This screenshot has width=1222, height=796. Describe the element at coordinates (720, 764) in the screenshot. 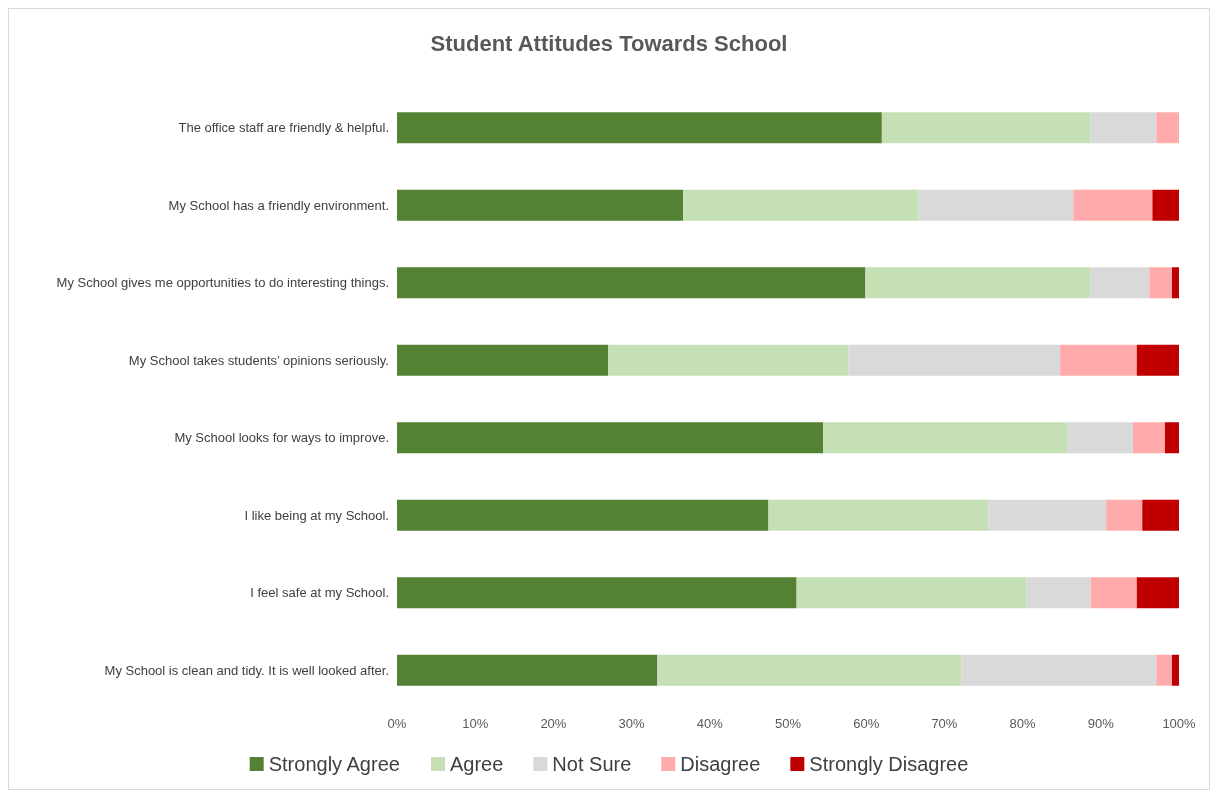

I see `legend-label: Disagree` at that location.